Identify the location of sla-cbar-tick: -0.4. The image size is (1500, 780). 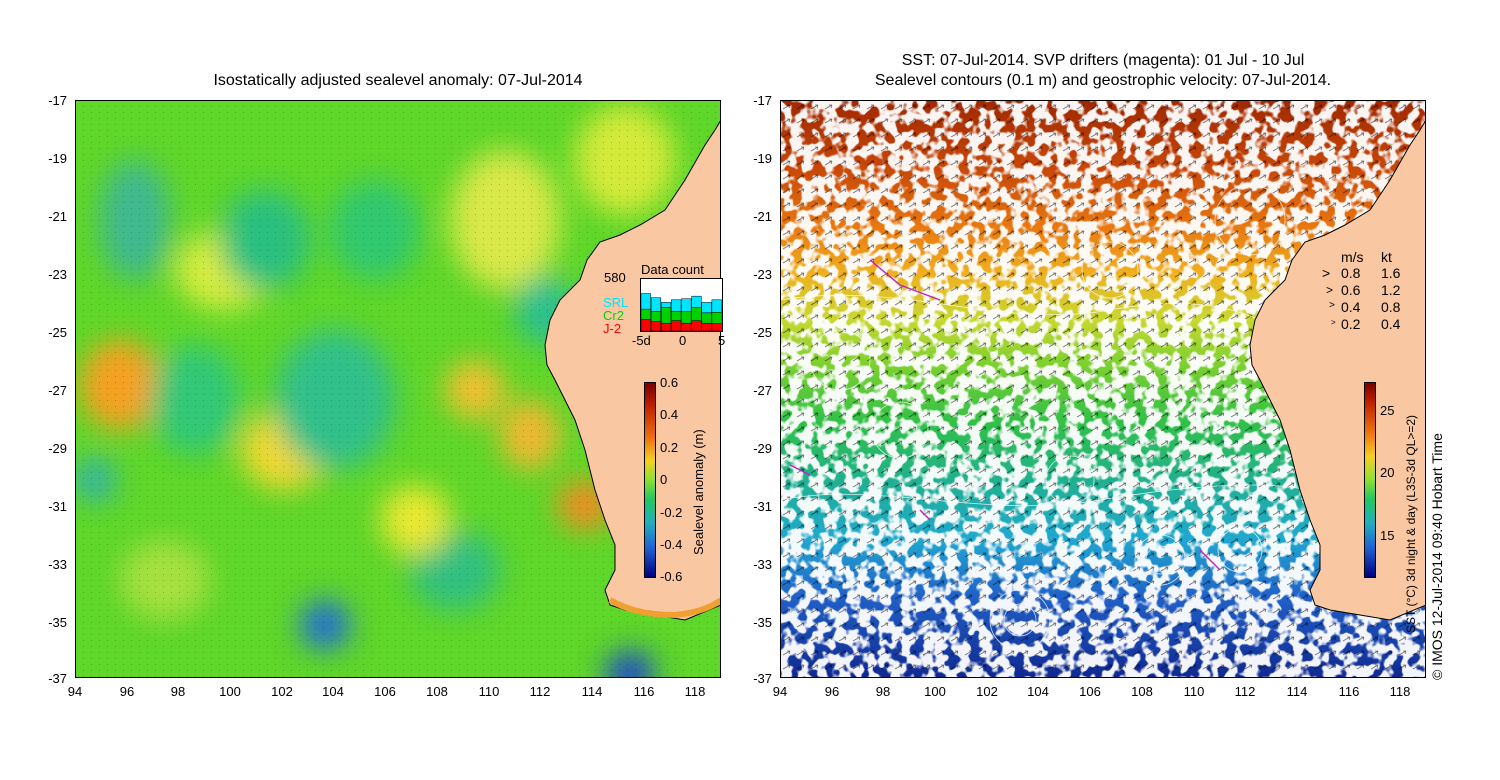
(671, 544).